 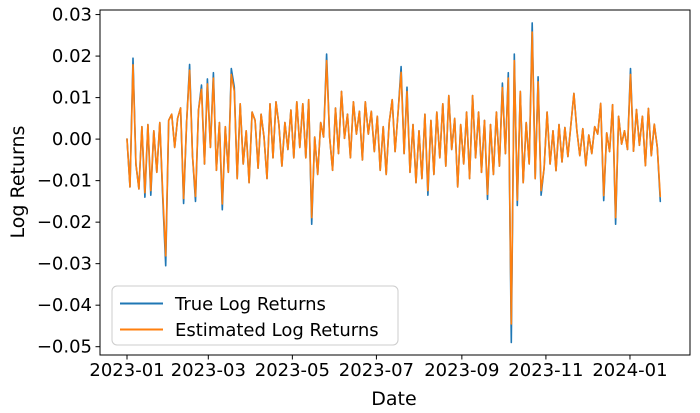 I want to click on x-tick-label: 2023-11, so click(x=545, y=370).